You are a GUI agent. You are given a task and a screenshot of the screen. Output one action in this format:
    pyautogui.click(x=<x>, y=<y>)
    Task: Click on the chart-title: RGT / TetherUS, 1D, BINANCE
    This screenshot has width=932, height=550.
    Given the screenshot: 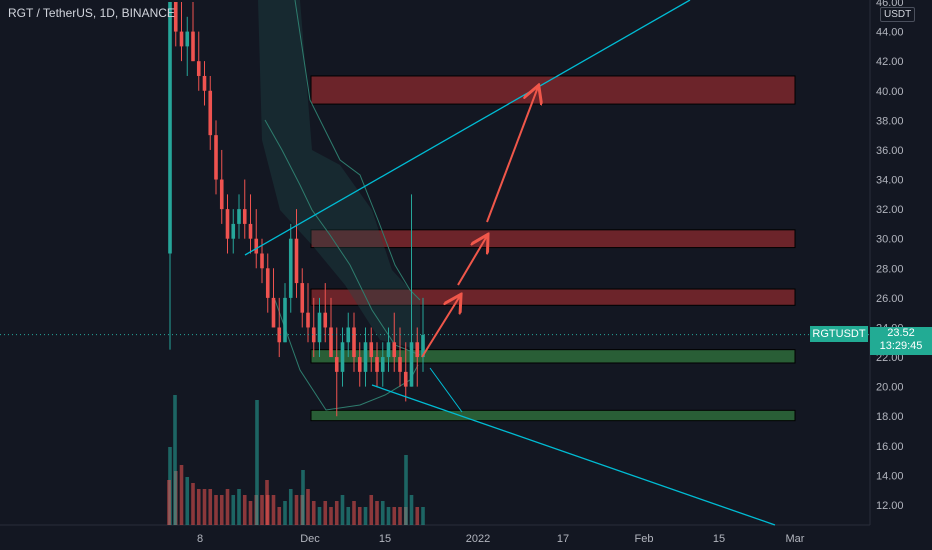 What is the action you would take?
    pyautogui.click(x=91, y=13)
    